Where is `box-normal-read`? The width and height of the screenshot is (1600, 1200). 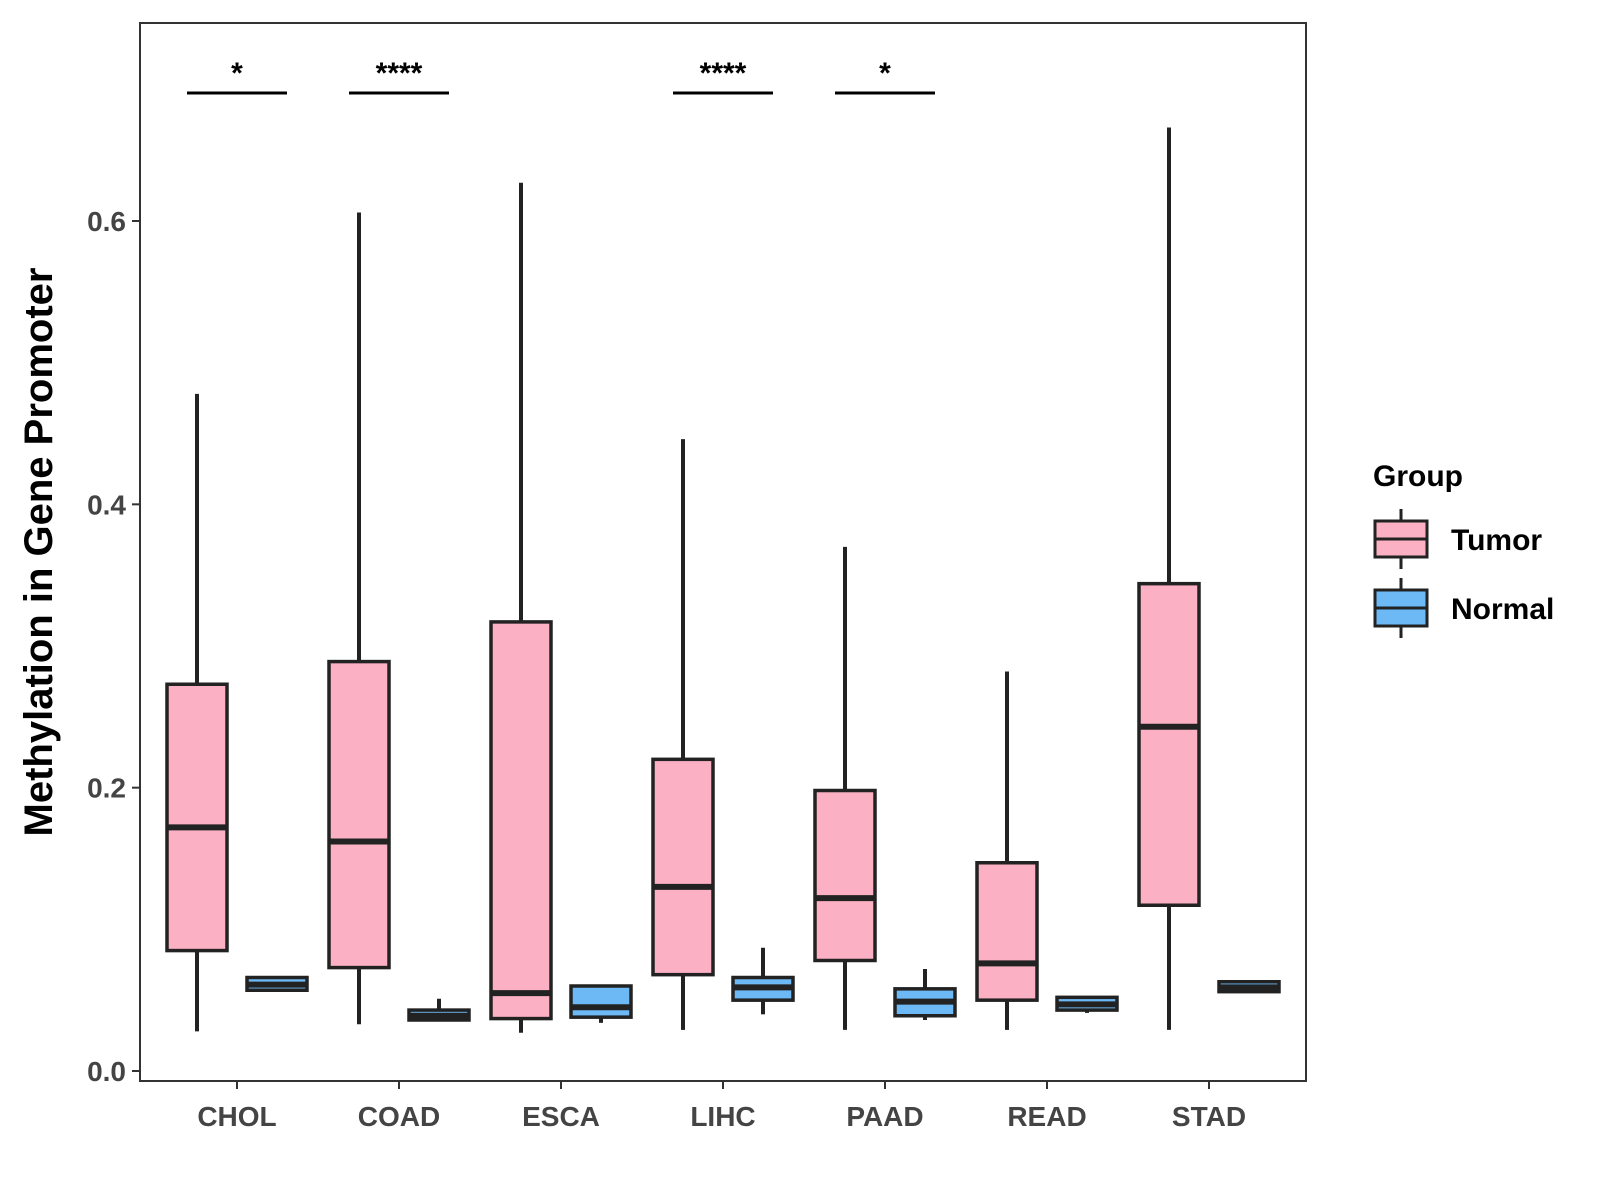
box-normal-read is located at coordinates (1087, 1004).